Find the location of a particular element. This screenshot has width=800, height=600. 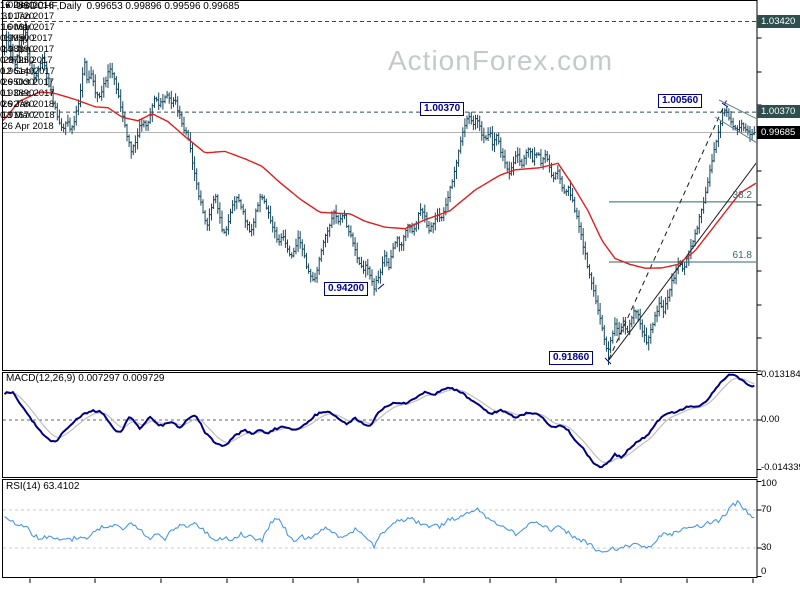

trendline-dashed is located at coordinates (668, 228).